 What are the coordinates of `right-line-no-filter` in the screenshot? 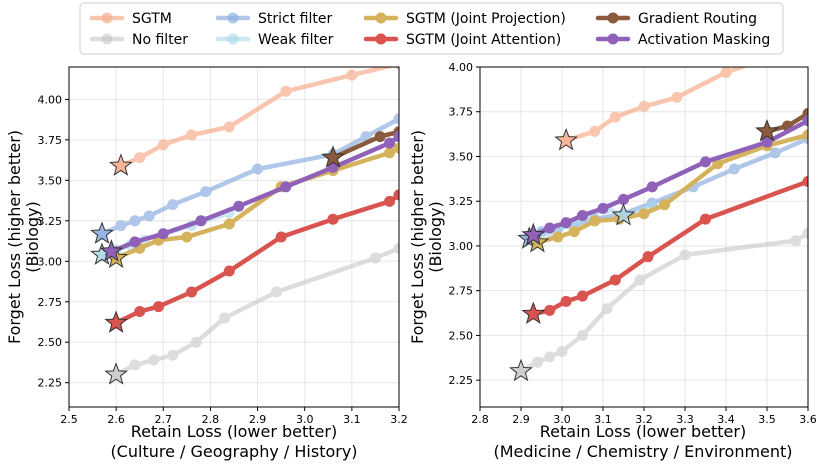 It's located at (663, 302).